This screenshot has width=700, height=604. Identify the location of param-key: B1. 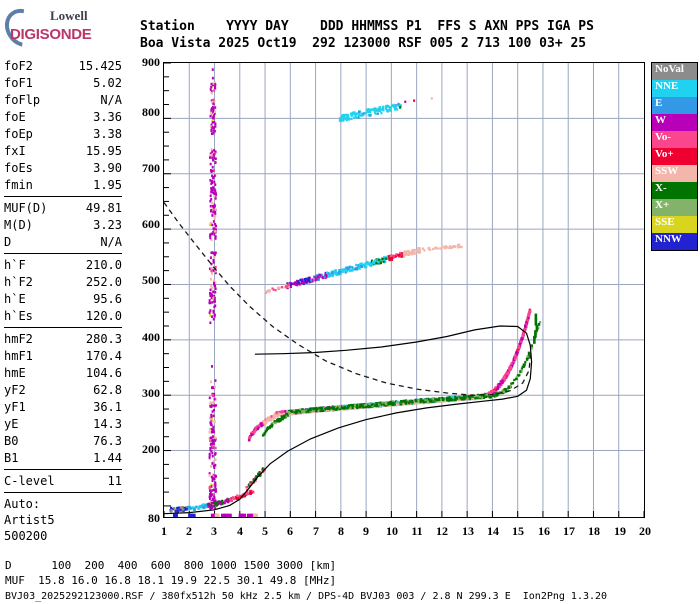
(11, 458).